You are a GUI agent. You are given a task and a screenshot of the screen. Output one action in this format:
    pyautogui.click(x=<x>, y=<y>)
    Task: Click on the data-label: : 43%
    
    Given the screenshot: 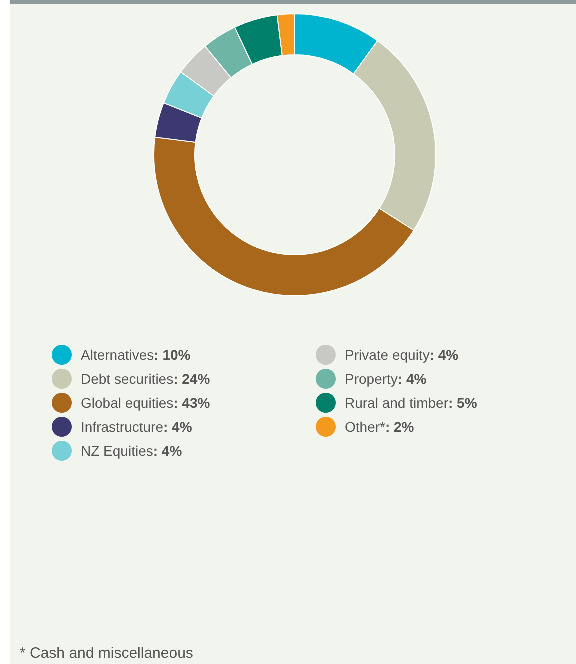 What is the action you would take?
    pyautogui.click(x=192, y=403)
    